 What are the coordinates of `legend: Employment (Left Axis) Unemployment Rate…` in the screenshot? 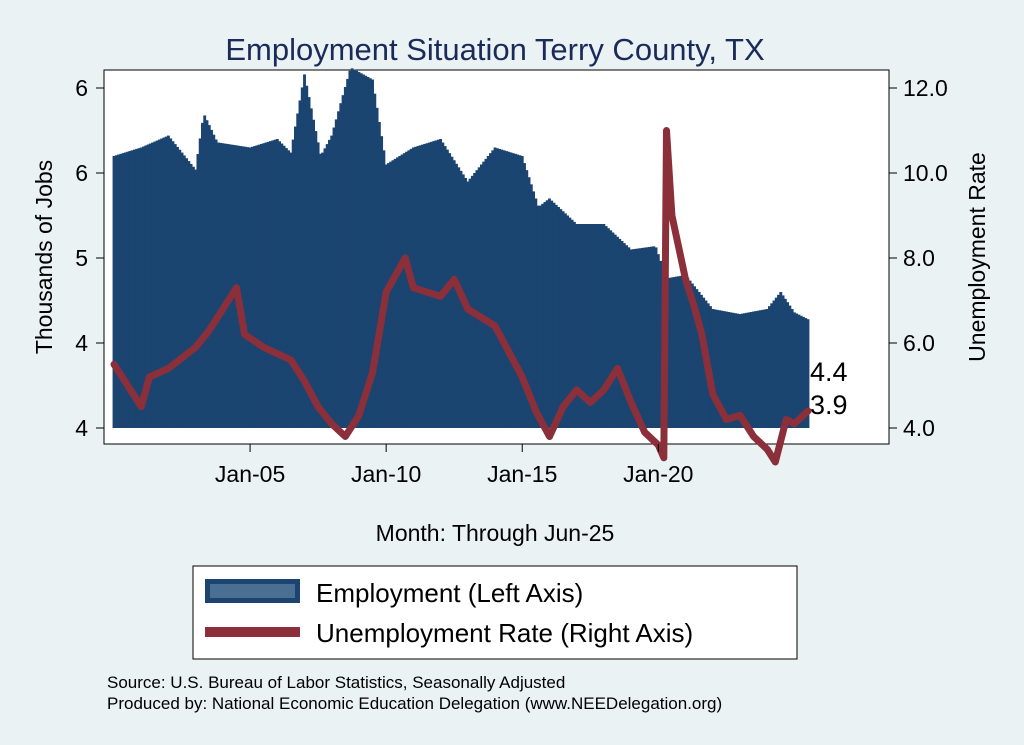 It's located at (495, 612).